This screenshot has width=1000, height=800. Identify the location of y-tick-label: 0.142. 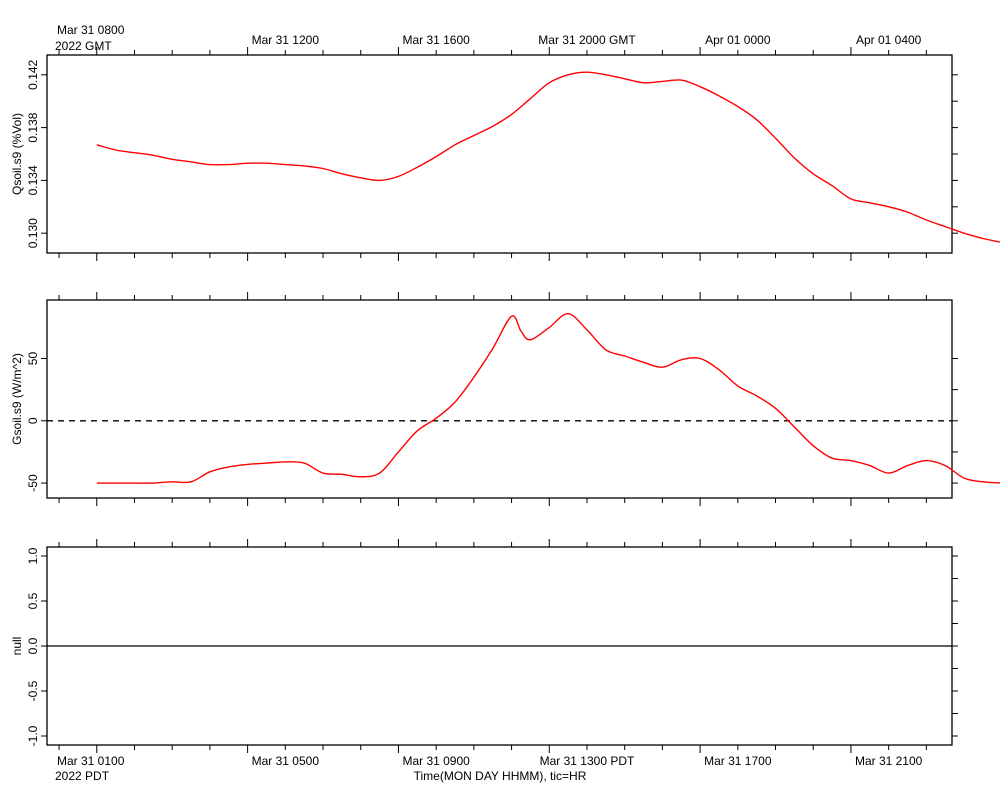
(33, 74).